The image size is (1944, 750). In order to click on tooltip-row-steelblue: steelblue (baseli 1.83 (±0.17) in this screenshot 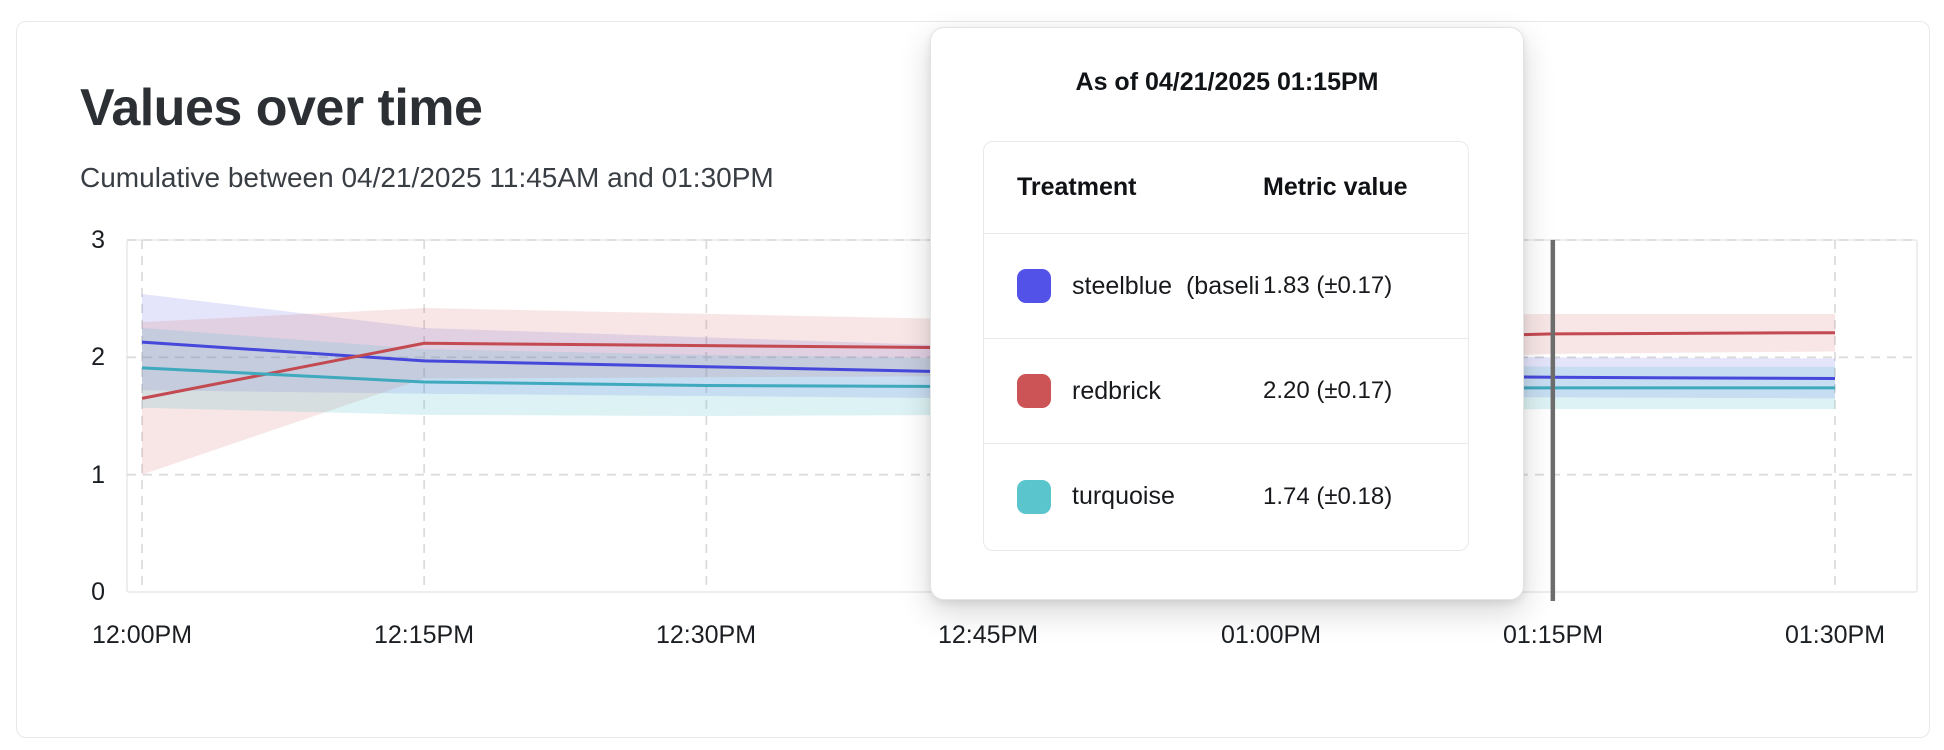, I will do `click(1226, 286)`.